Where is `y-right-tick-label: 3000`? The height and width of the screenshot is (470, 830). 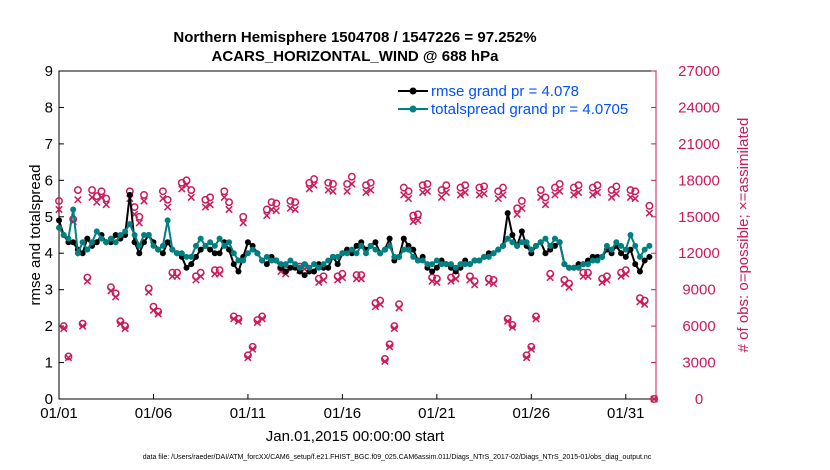 y-right-tick-label: 3000 is located at coordinates (698, 363).